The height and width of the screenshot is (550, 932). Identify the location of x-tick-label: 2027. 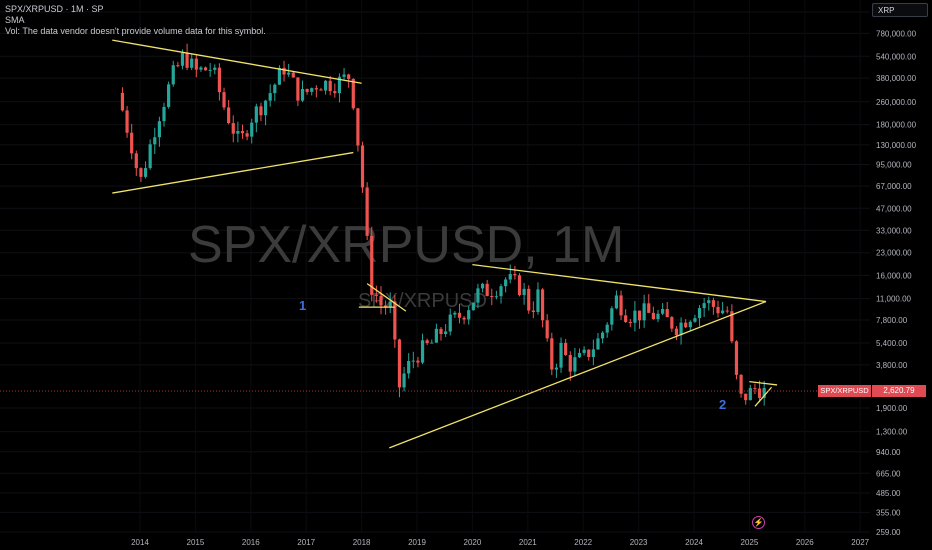
(860, 542).